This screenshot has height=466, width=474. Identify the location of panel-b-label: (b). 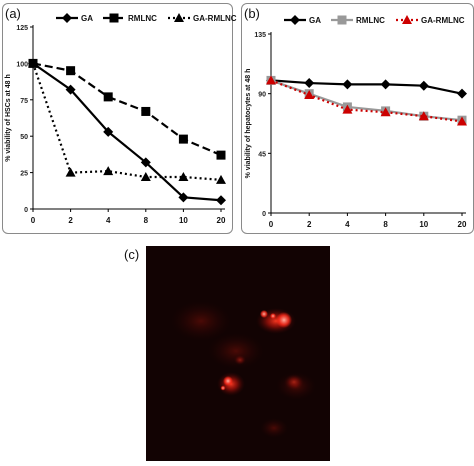
(252, 13).